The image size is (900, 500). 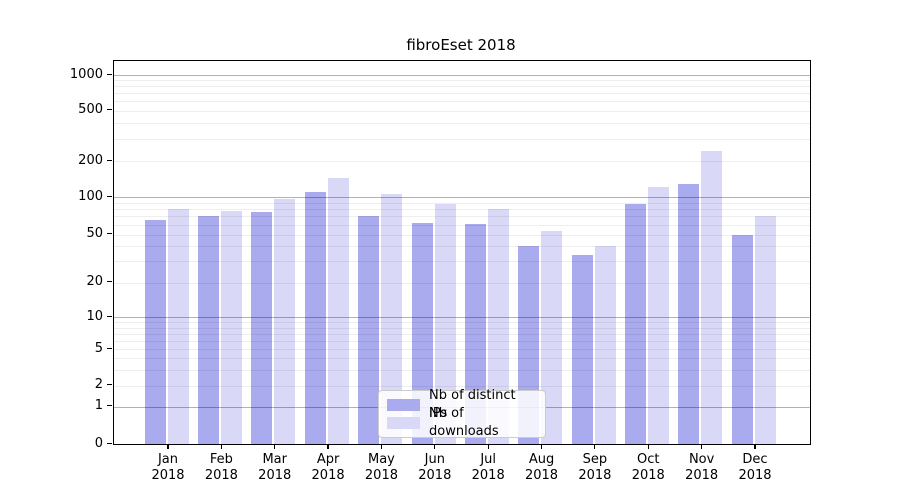 What do you see at coordinates (435, 467) in the screenshot?
I see `x-tick-label-jun: Jun 2018` at bounding box center [435, 467].